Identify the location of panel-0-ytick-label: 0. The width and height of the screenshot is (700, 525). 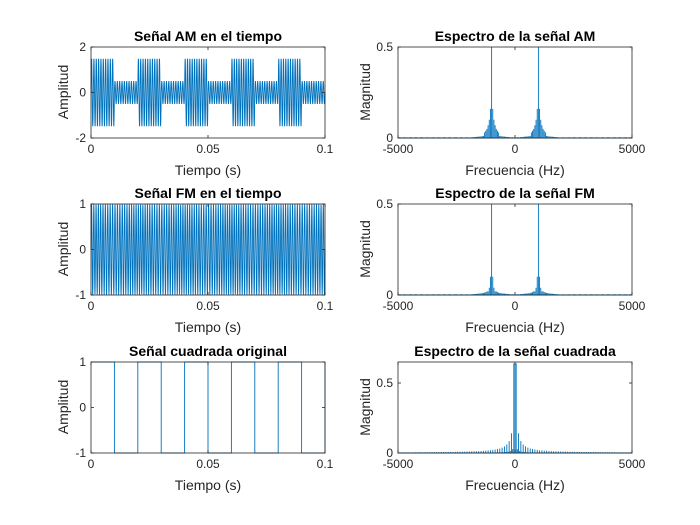
(82, 93).